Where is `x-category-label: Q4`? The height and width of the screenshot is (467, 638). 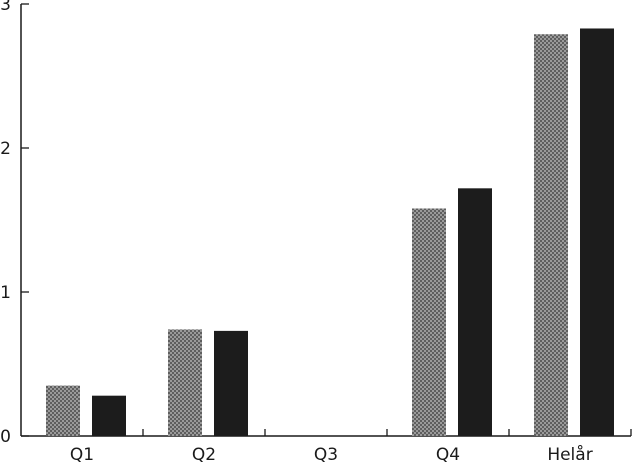 x-category-label: Q4 is located at coordinates (448, 455).